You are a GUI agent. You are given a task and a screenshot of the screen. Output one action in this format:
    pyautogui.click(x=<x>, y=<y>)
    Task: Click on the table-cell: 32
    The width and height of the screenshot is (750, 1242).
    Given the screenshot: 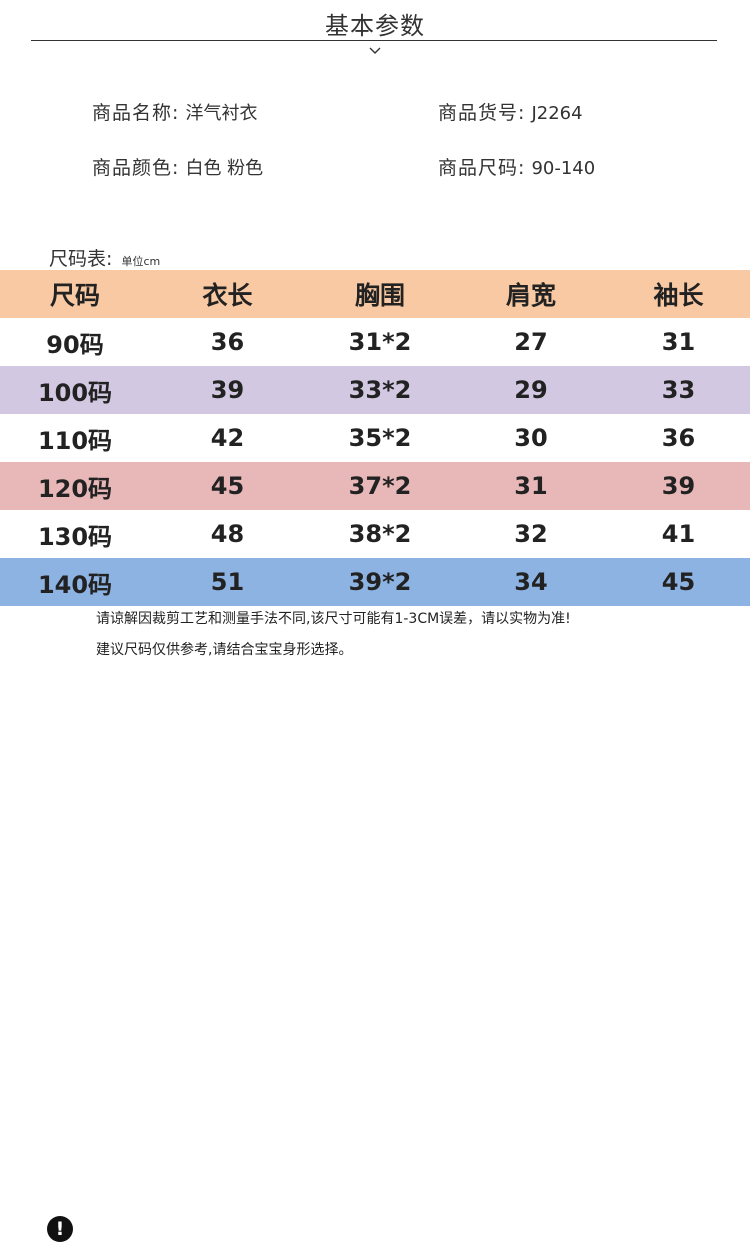 What is the action you would take?
    pyautogui.click(x=531, y=534)
    